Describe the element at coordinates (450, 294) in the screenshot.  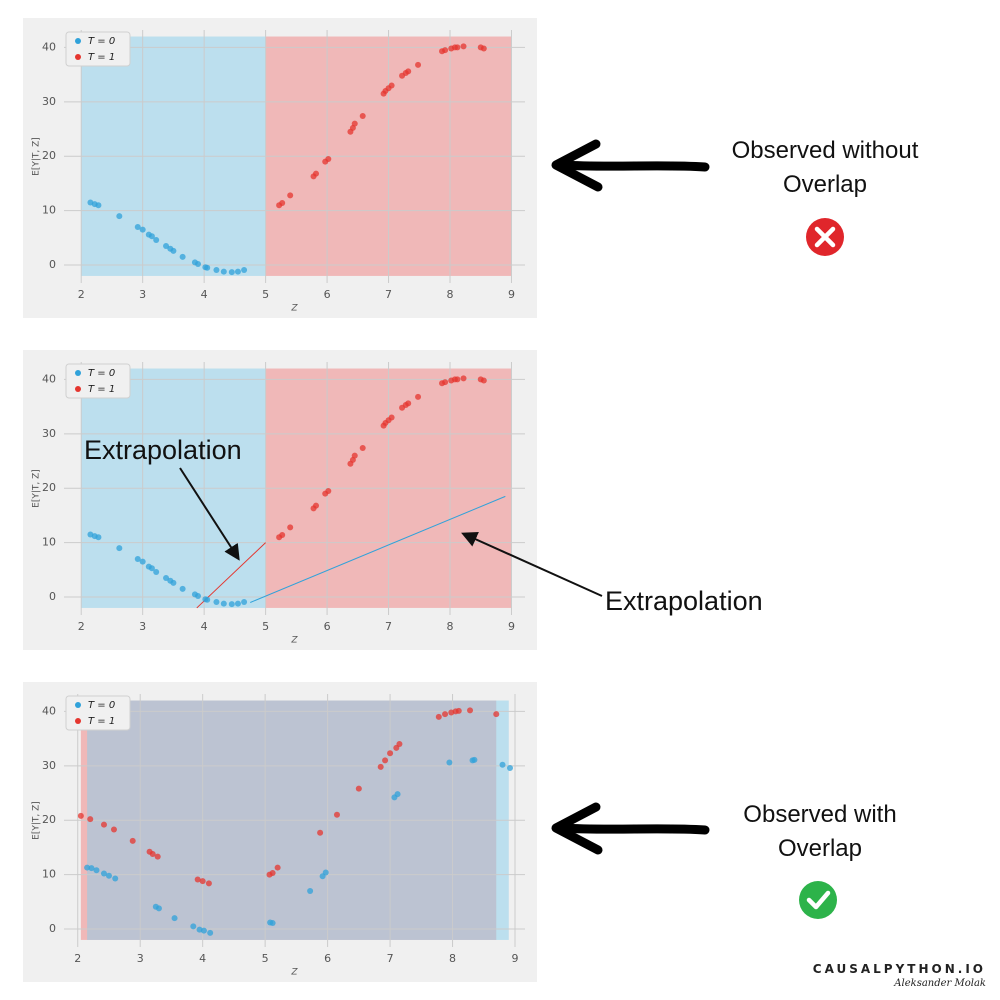
I see `x-tick-label: 8` at that location.